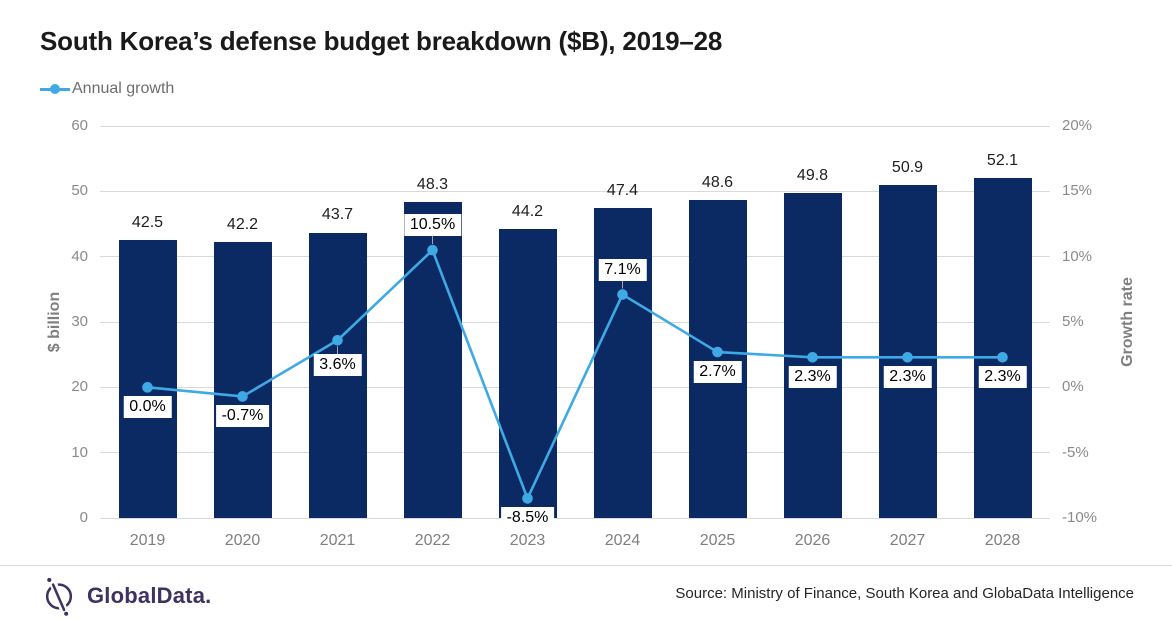  I want to click on left-axis-tick: 0, so click(83, 517).